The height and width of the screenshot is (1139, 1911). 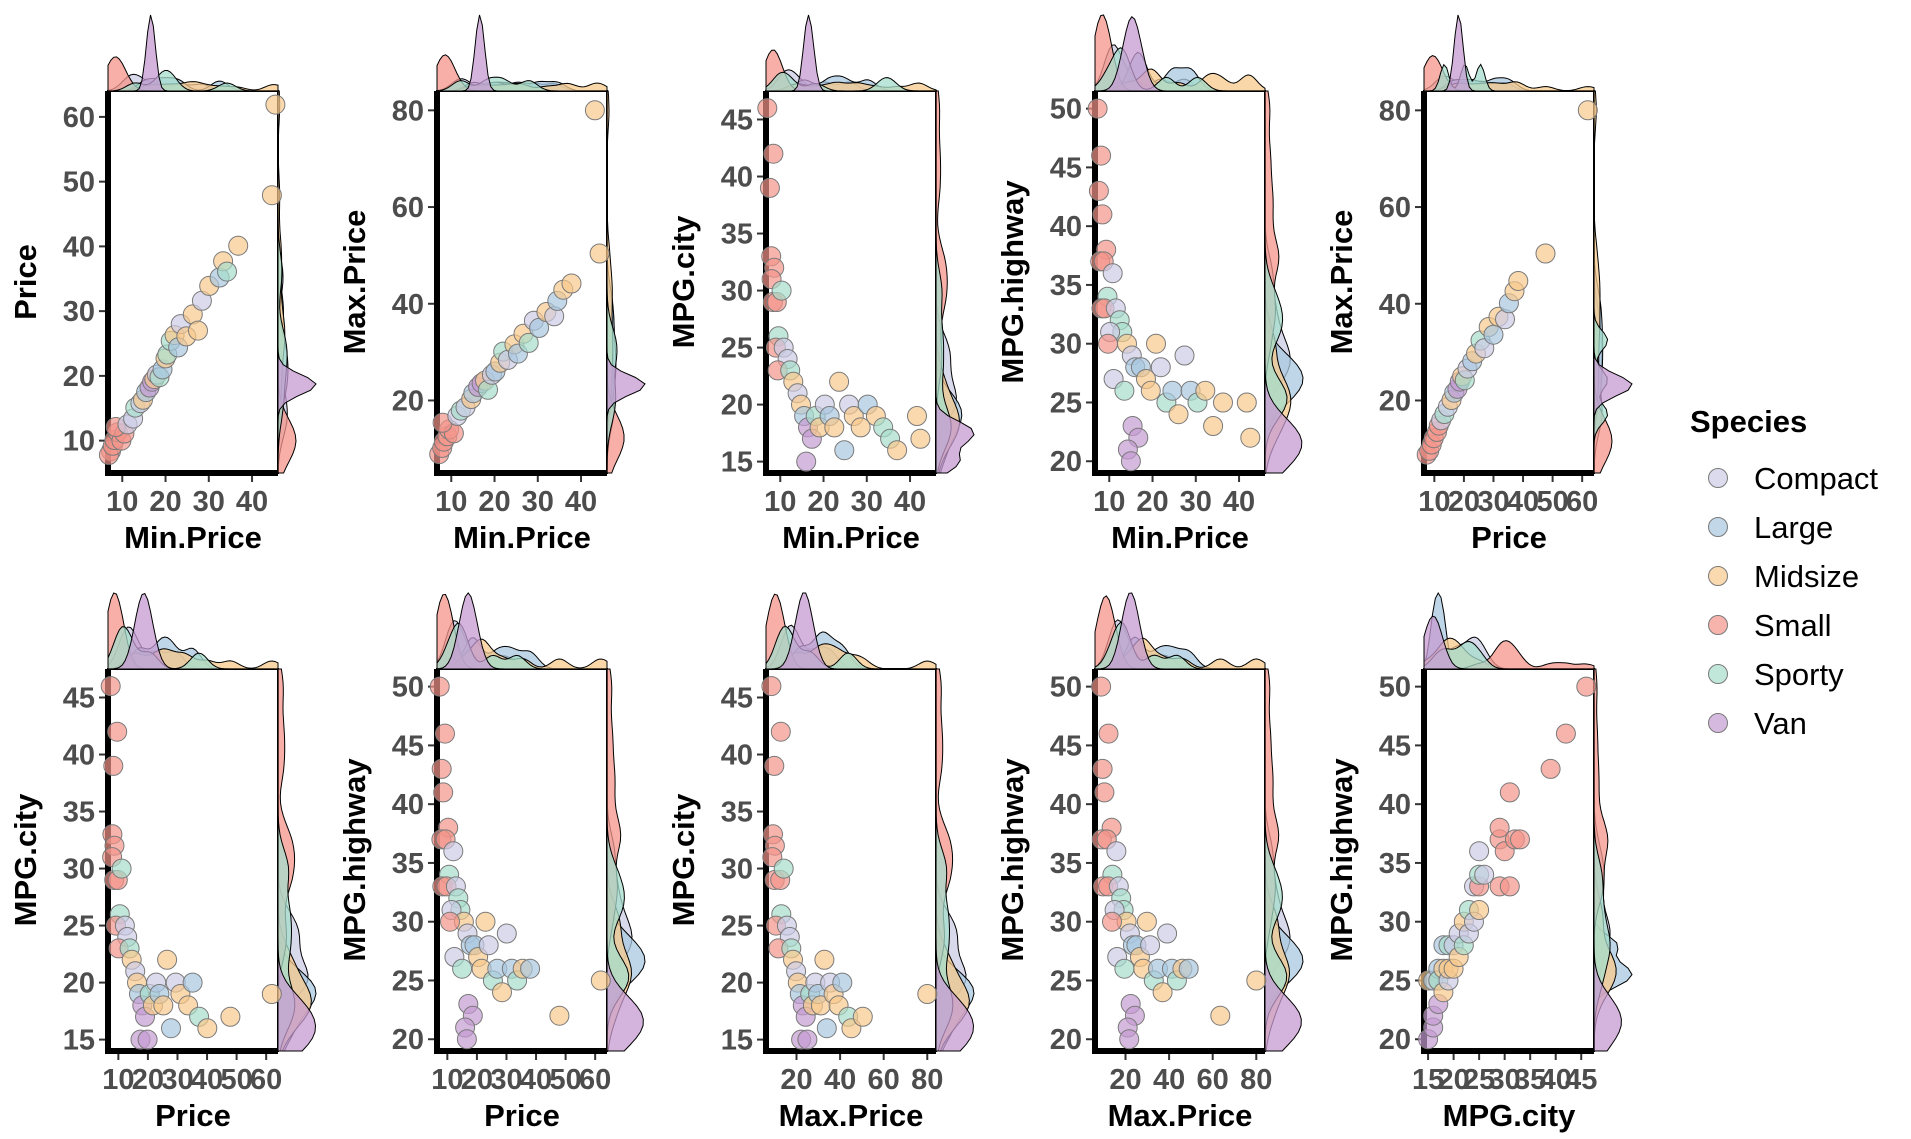 What do you see at coordinates (266, 1080) in the screenshot?
I see `panel-6-x-tick-label: 60` at bounding box center [266, 1080].